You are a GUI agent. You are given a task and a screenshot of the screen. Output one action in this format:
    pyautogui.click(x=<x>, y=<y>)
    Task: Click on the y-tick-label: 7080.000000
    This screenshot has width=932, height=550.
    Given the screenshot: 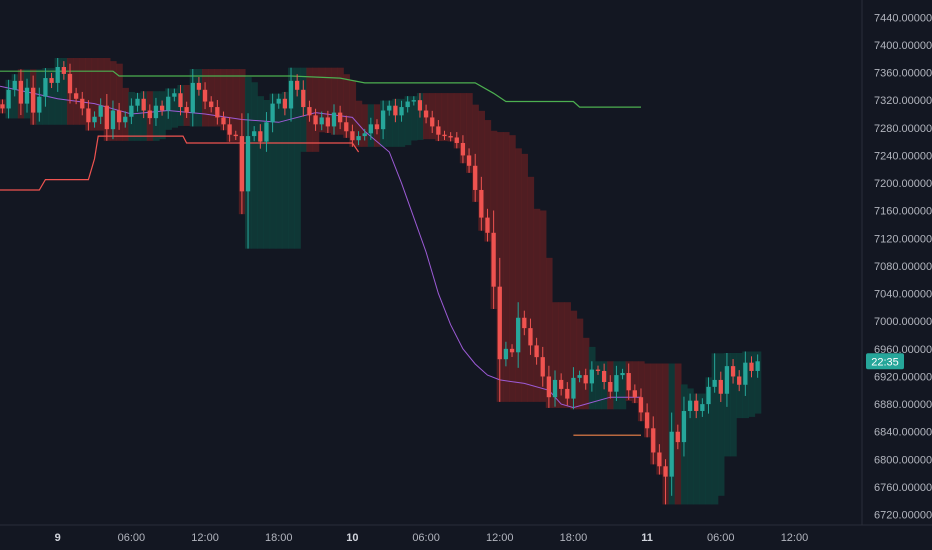 What is the action you would take?
    pyautogui.click(x=903, y=267)
    